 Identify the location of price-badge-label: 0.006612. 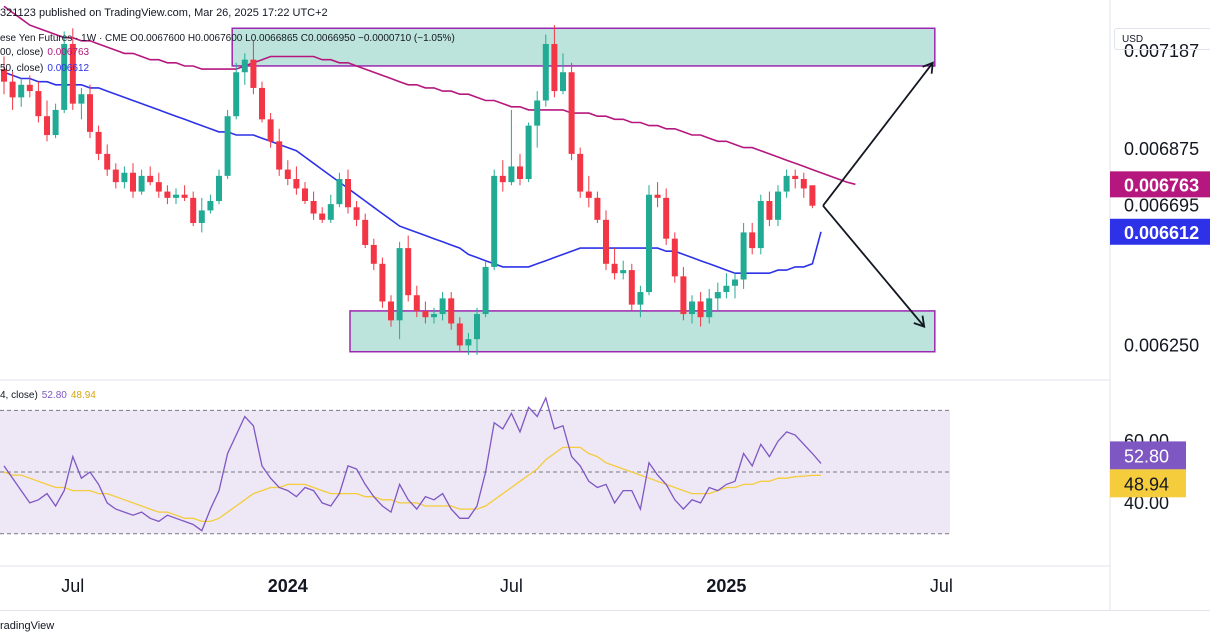
(1161, 233).